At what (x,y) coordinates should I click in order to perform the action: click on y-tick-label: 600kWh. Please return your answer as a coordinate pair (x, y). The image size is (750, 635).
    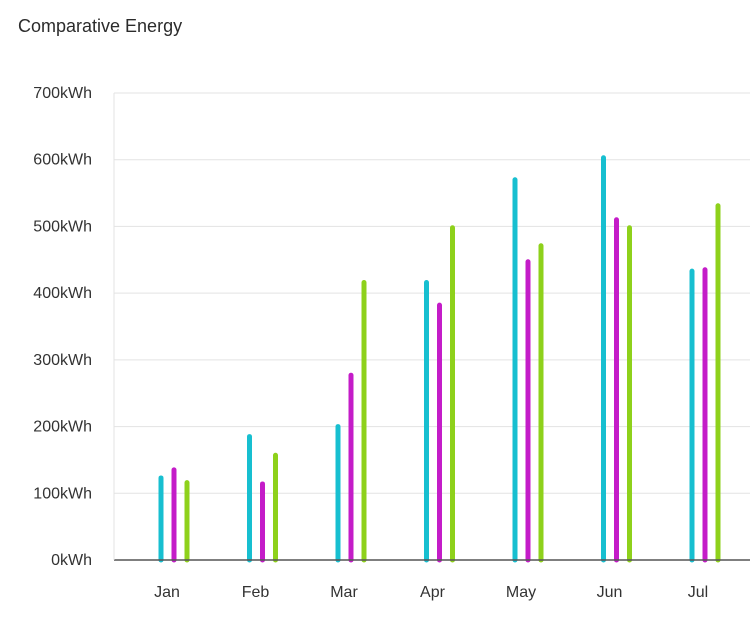
    Looking at the image, I should click on (62, 160).